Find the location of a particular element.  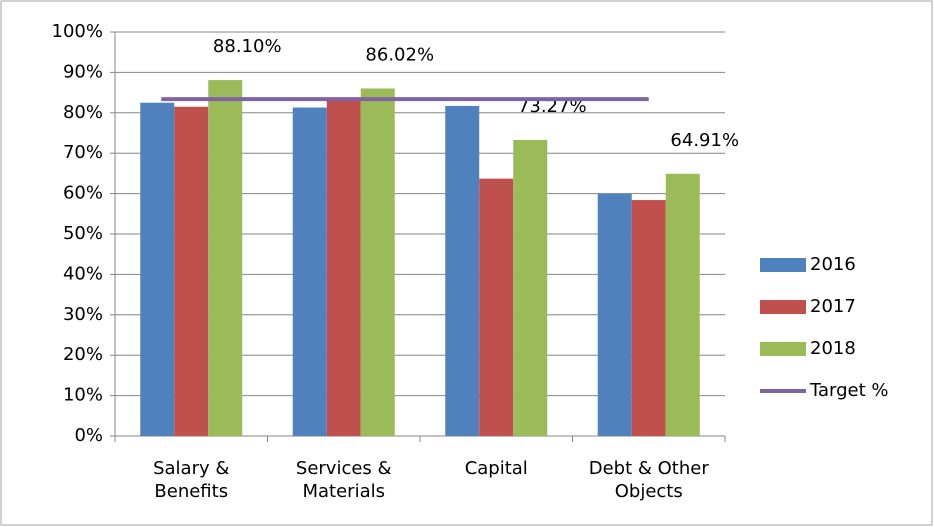

x-tick-label: Salary & Benefits is located at coordinates (191, 480).